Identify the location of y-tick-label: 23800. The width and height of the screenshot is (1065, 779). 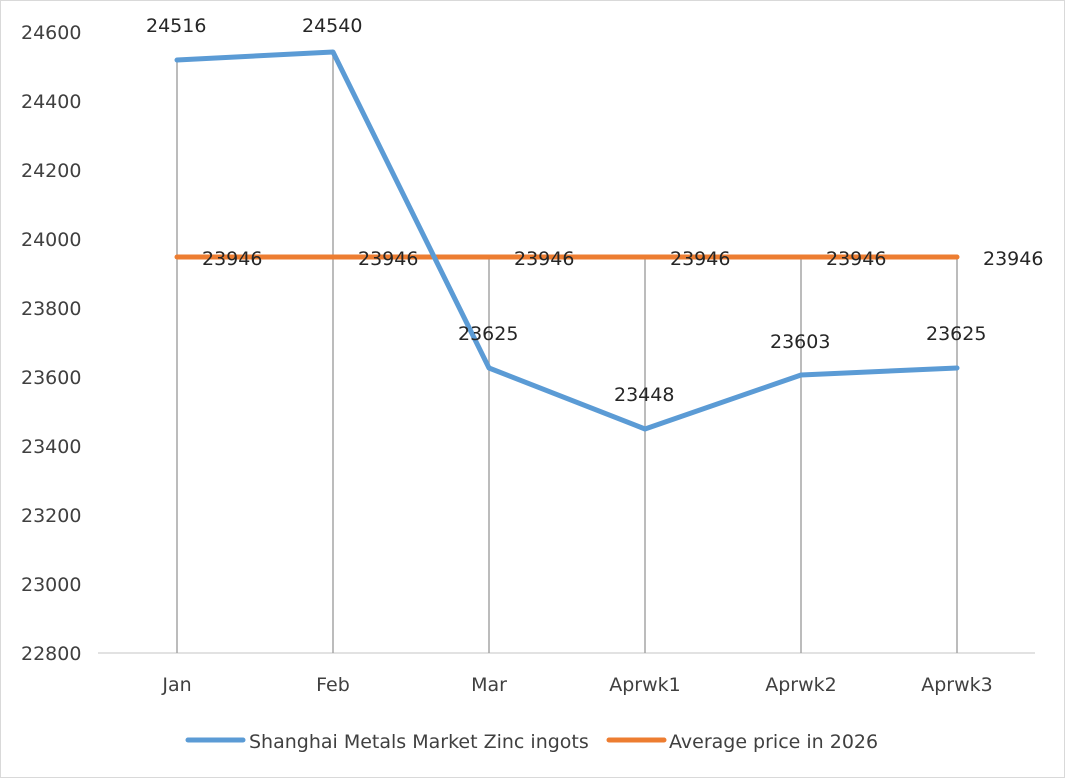
(51, 309).